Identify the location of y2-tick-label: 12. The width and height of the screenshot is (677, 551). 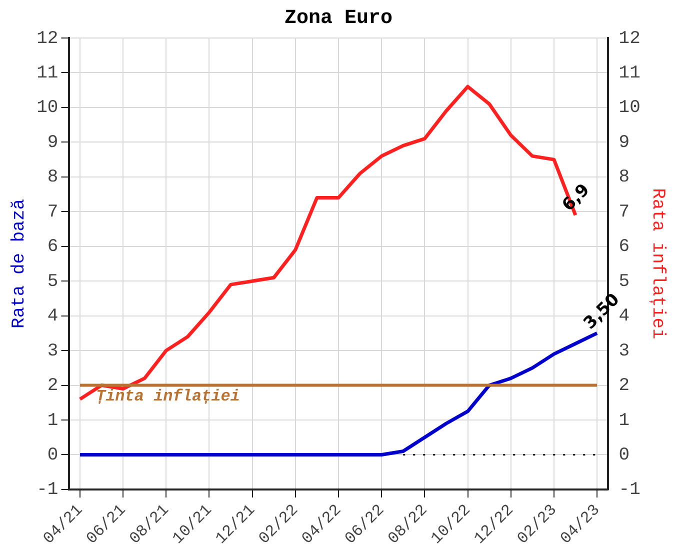
(629, 38).